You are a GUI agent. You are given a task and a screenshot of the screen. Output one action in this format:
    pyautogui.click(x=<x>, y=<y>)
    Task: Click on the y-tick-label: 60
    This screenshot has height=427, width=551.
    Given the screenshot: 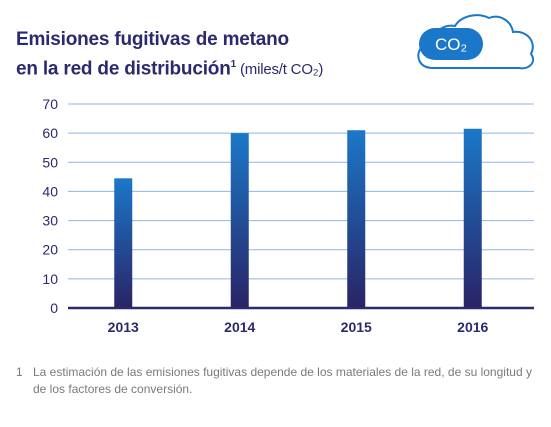 What is the action you would take?
    pyautogui.click(x=50, y=133)
    